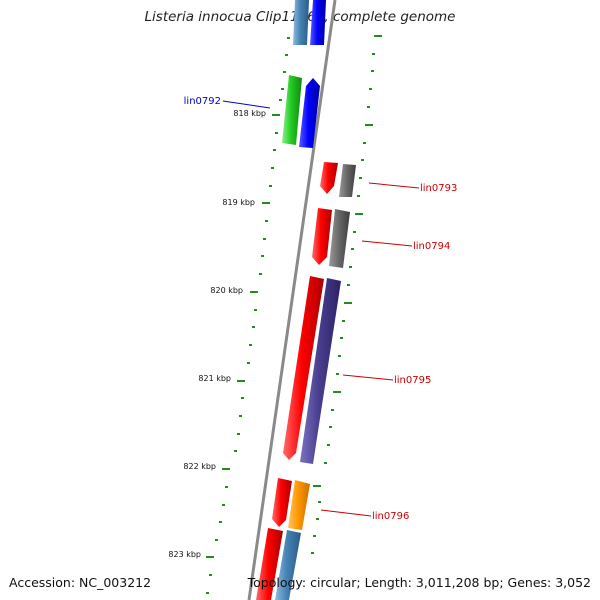  What do you see at coordinates (184, 554) in the screenshot?
I see `kbp-label-823: 823 kbp` at bounding box center [184, 554].